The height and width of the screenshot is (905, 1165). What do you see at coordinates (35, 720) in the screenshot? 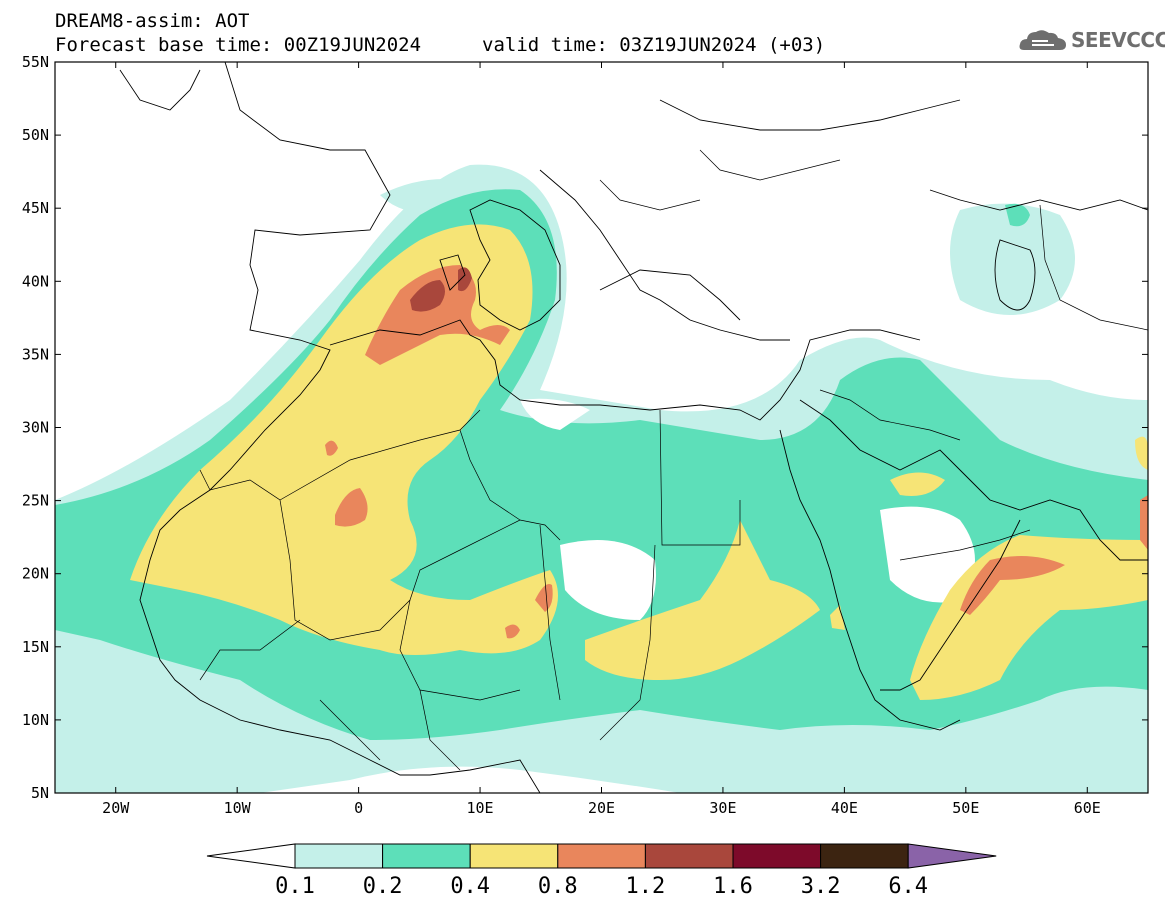
I see `lat-label: 10N` at bounding box center [35, 720].